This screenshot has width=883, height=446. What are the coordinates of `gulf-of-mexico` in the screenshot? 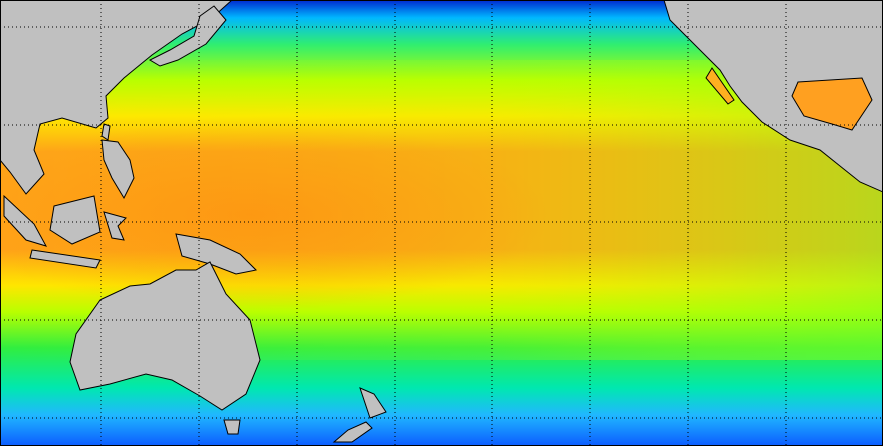 It's located at (832, 104).